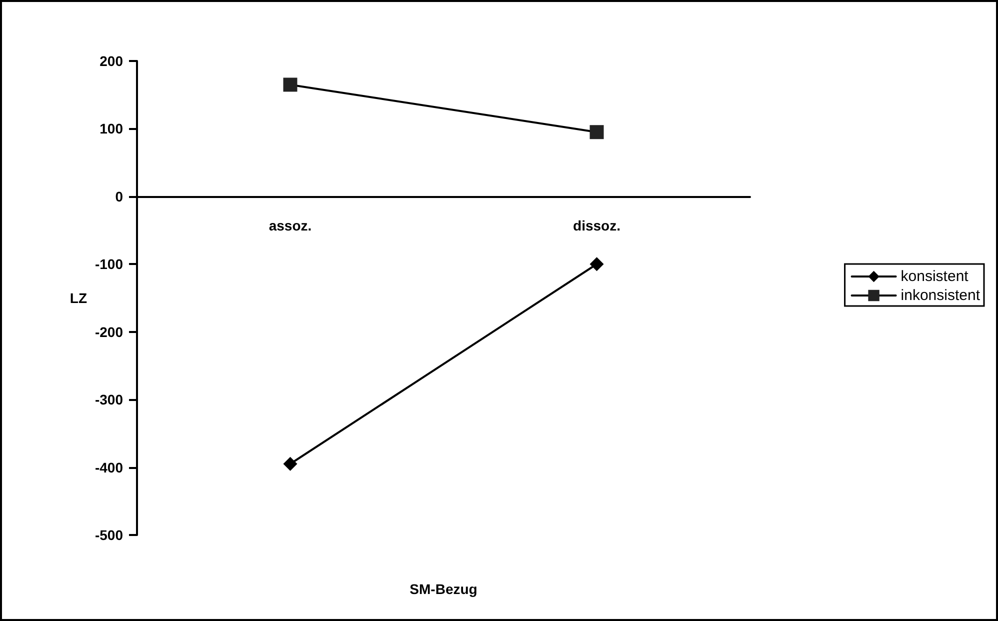 This screenshot has width=998, height=621. Describe the element at coordinates (109, 400) in the screenshot. I see `y-tick-label: -300` at that location.